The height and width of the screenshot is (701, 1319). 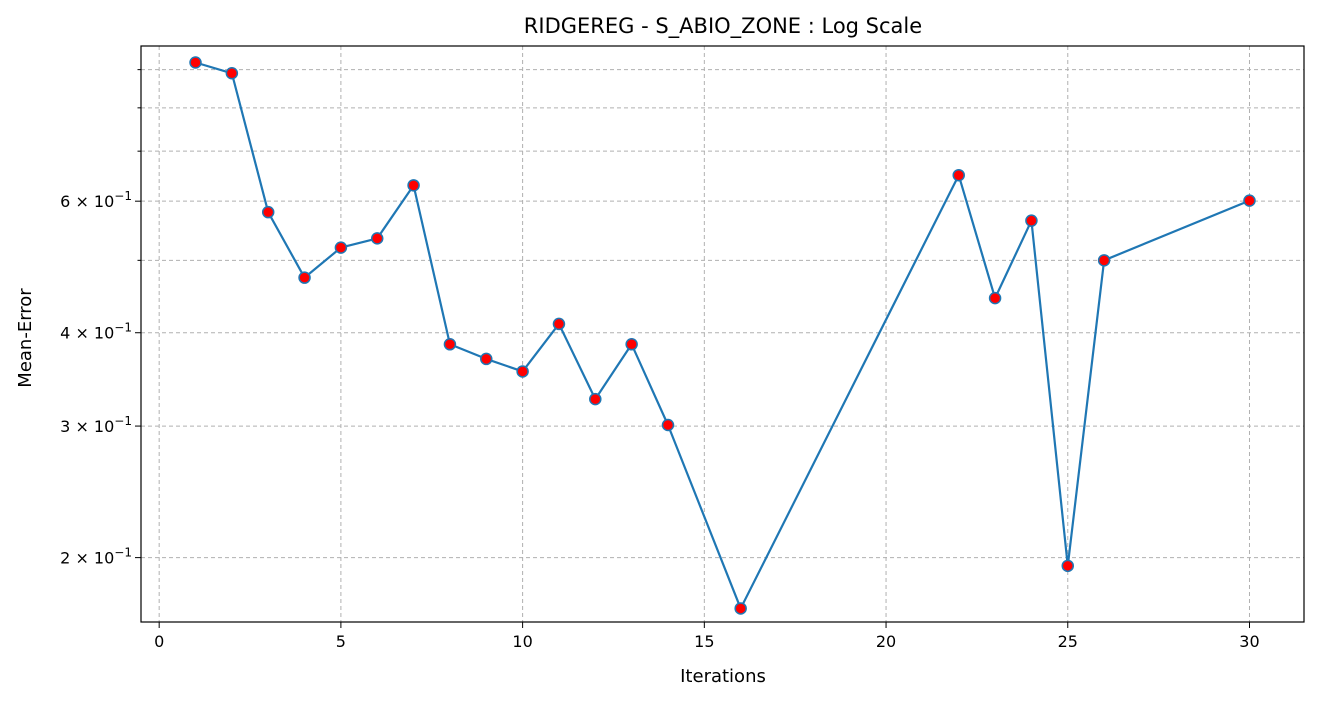 What do you see at coordinates (341, 641) in the screenshot?
I see `x-tick-label: 5` at bounding box center [341, 641].